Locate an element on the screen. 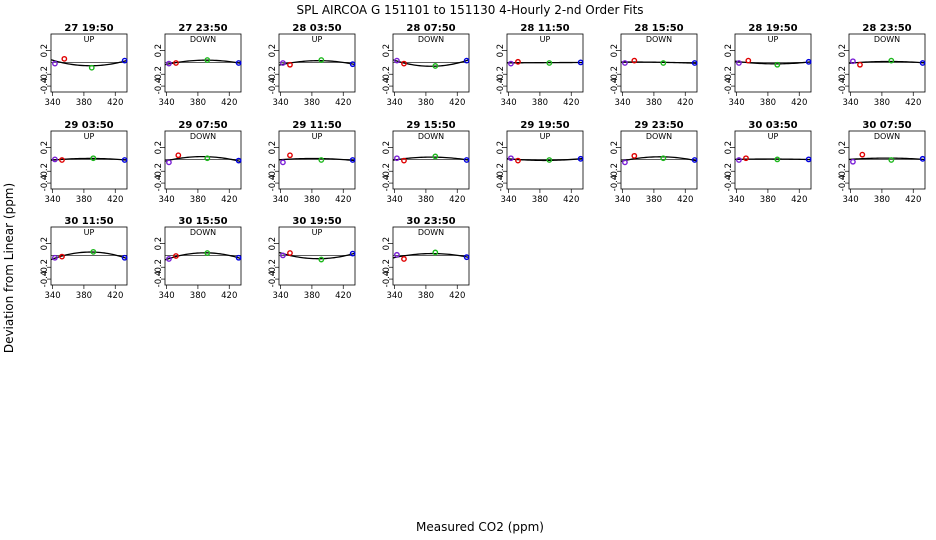  panel-title: 29 19:50 is located at coordinates (544, 125).